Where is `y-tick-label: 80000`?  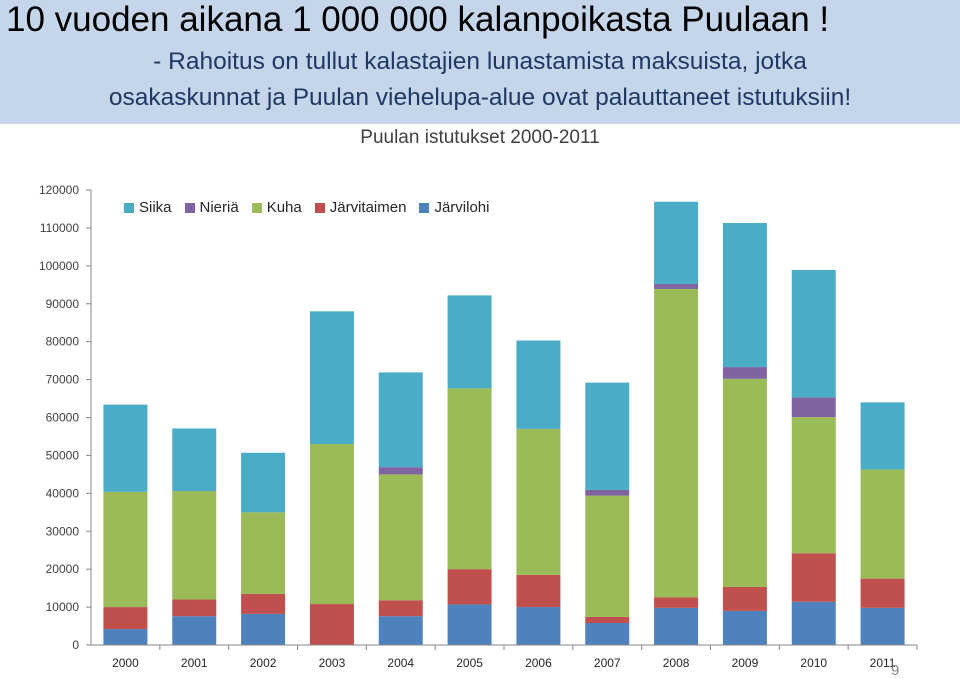
y-tick-label: 80000 is located at coordinates (63, 342).